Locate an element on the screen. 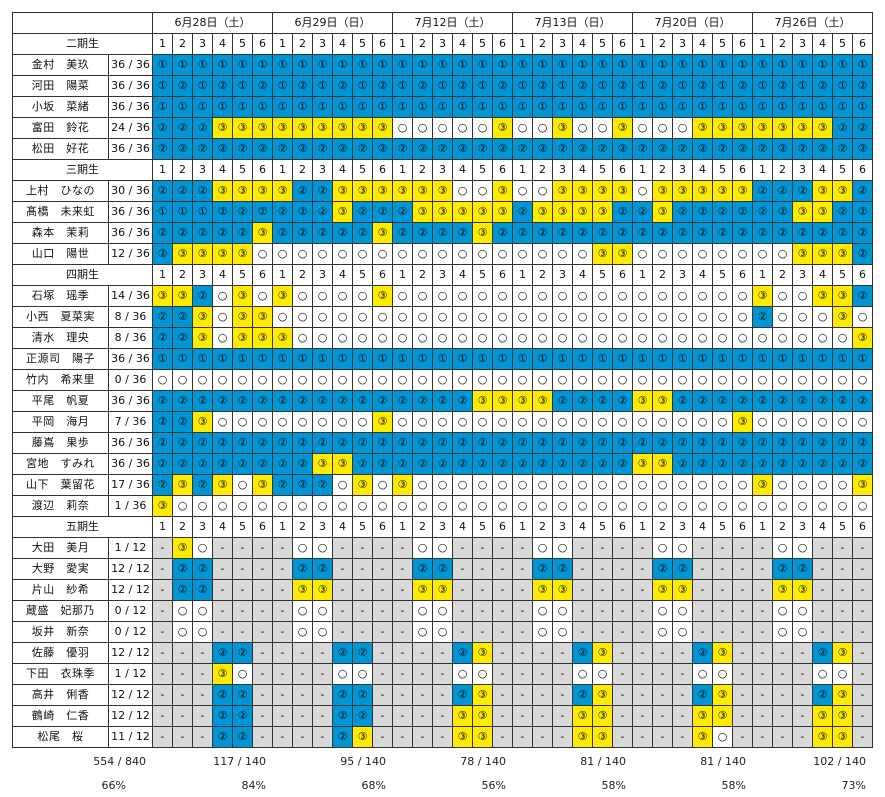 The height and width of the screenshot is (797, 885). member-score: 36 / 36 is located at coordinates (130, 65).